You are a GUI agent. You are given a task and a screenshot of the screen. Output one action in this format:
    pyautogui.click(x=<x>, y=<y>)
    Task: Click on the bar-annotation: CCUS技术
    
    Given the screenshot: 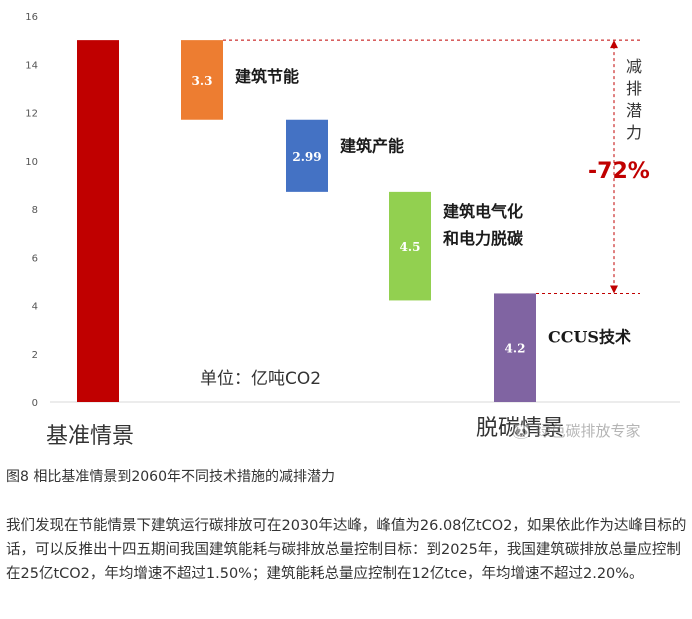 What is the action you would take?
    pyautogui.click(x=589, y=337)
    